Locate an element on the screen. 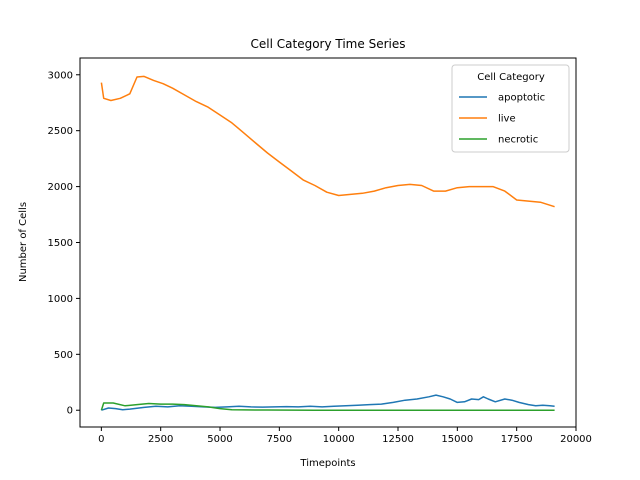 This screenshot has width=640, height=480. y-axis: 0 500 1000 1500 2000 2500 3000 is located at coordinates (64, 243).